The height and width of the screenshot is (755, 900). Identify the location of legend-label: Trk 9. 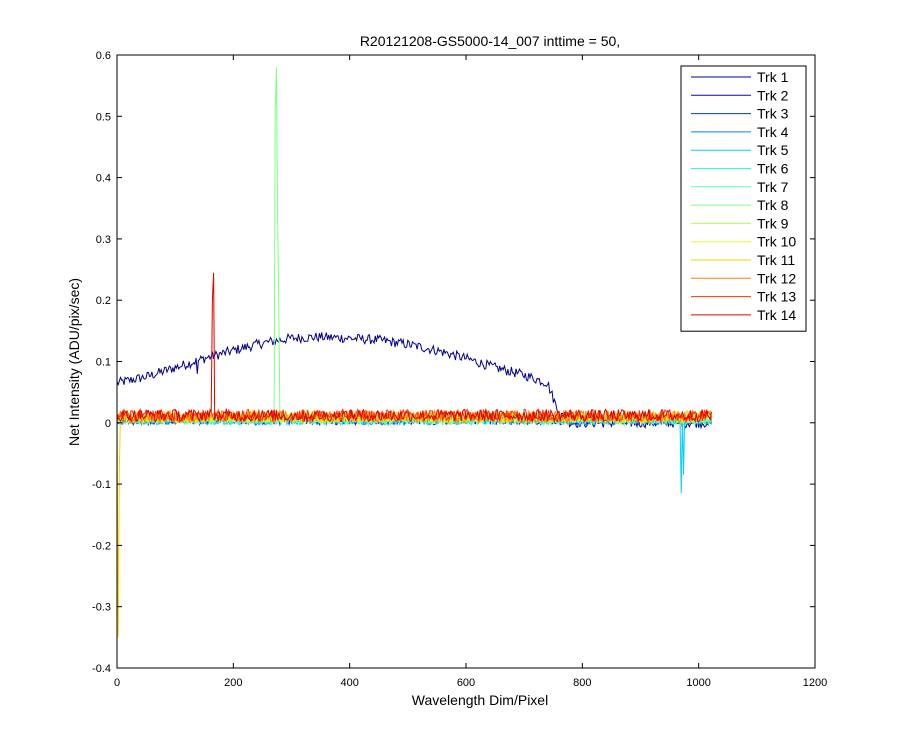
(773, 223).